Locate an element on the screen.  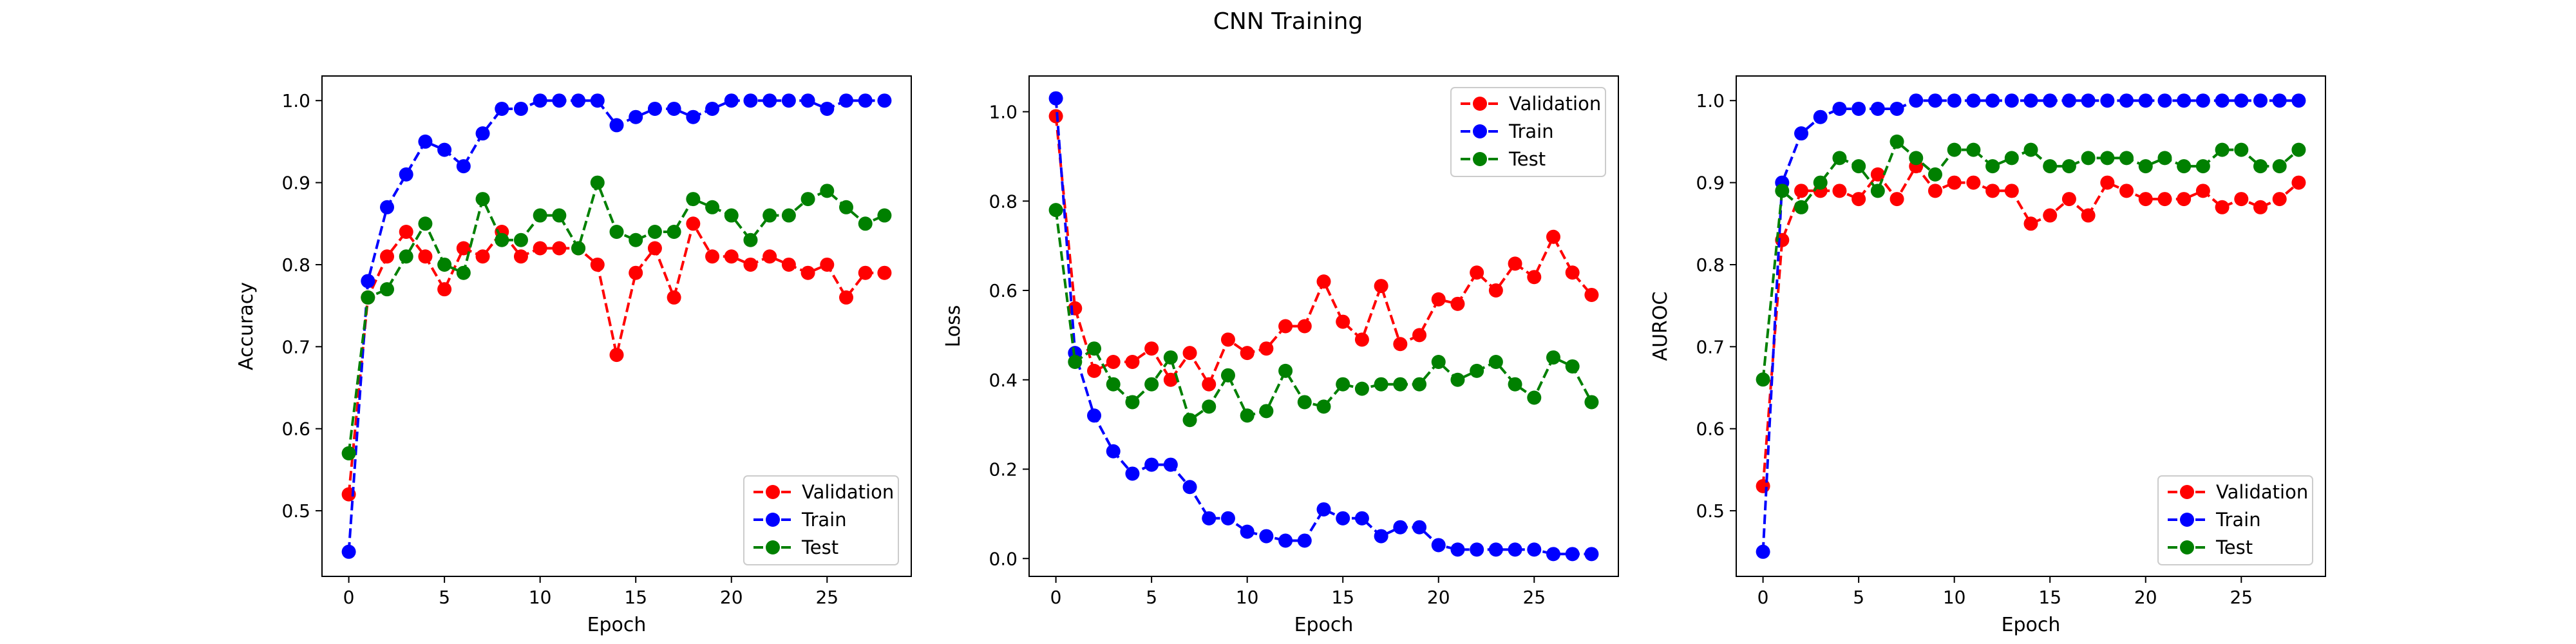
legend-label: Train is located at coordinates (2238, 520).